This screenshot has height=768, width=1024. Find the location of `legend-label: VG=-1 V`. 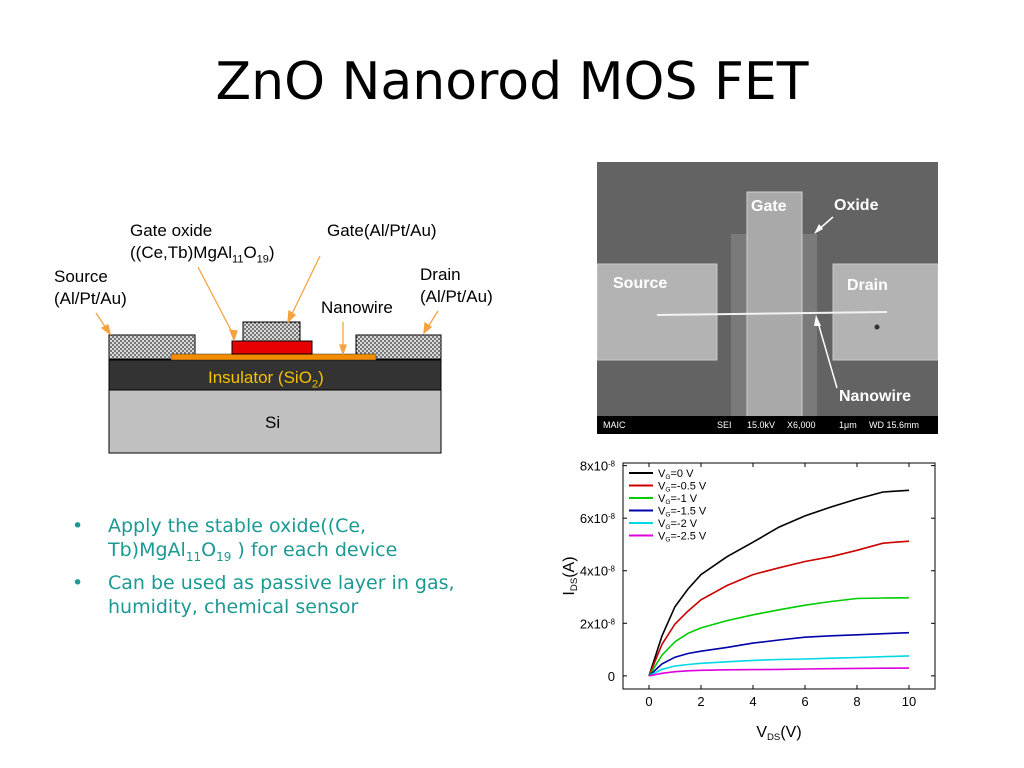

legend-label: VG=-1 V is located at coordinates (678, 499).